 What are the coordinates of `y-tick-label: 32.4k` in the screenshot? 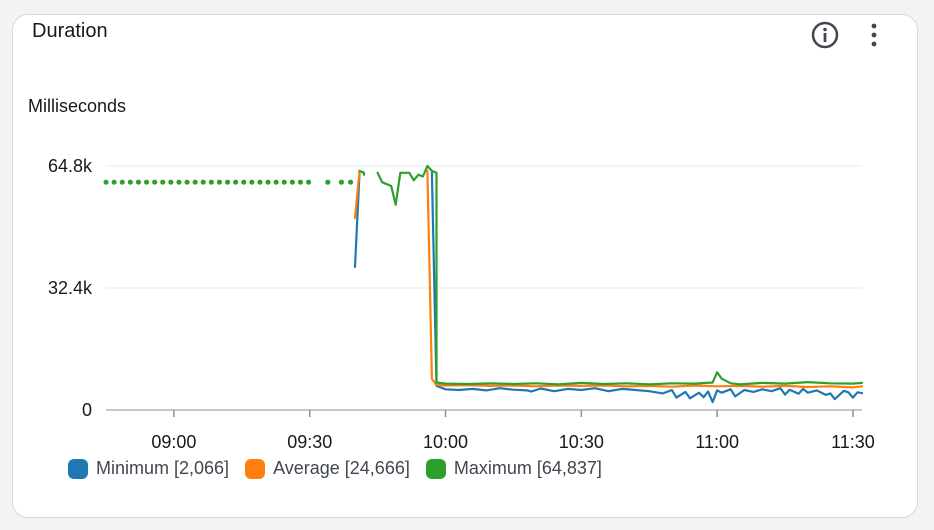 It's located at (70, 288).